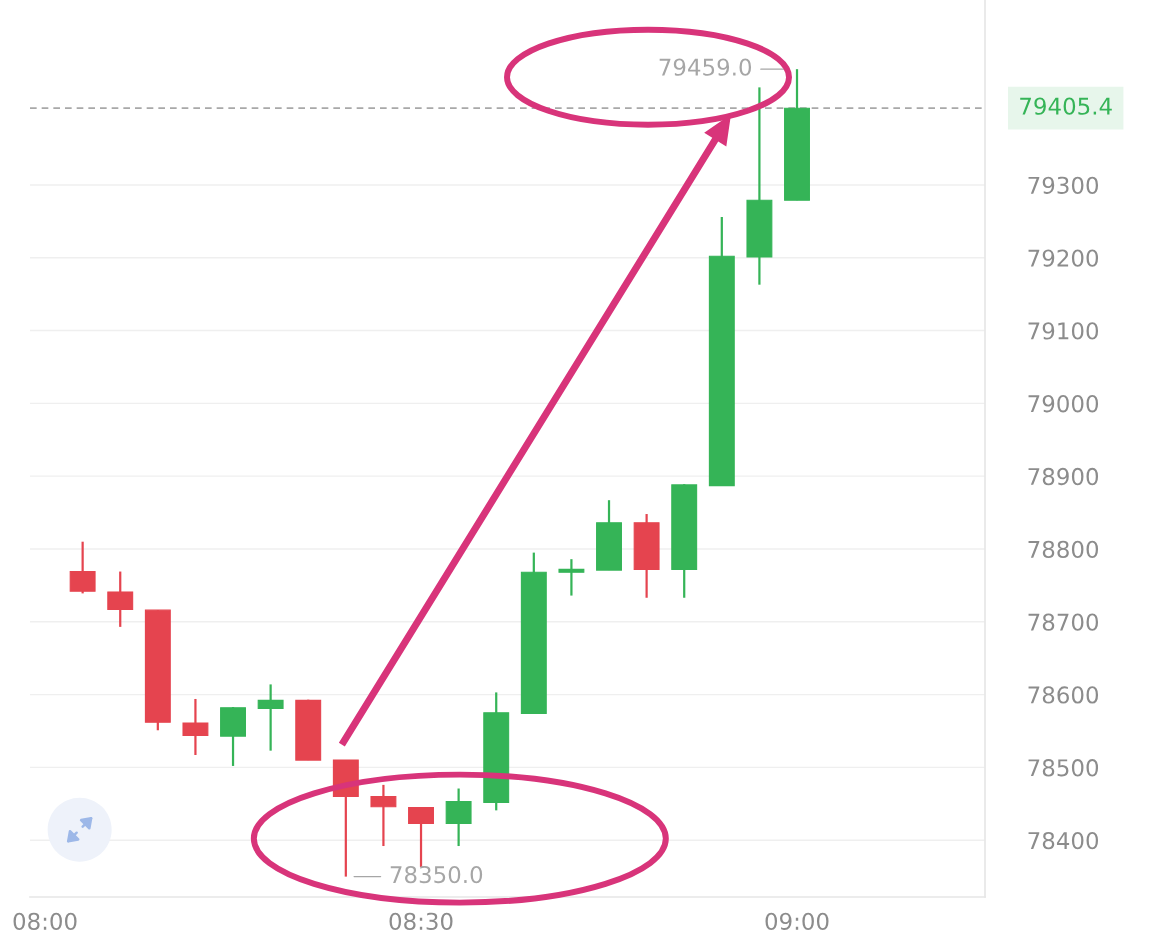 The image size is (1152, 946). I want to click on y-tick-label: 78700, so click(1063, 622).